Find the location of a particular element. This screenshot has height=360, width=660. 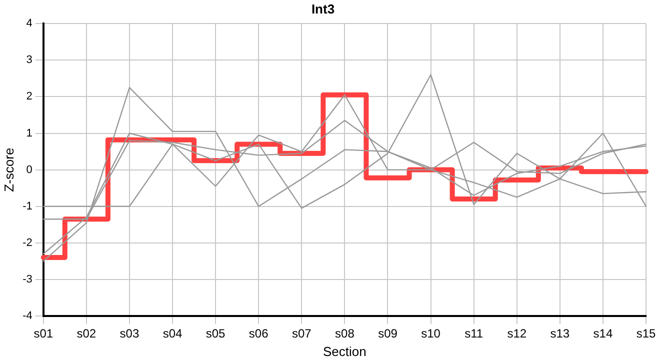

x-tick-label: s04 is located at coordinates (172, 333).